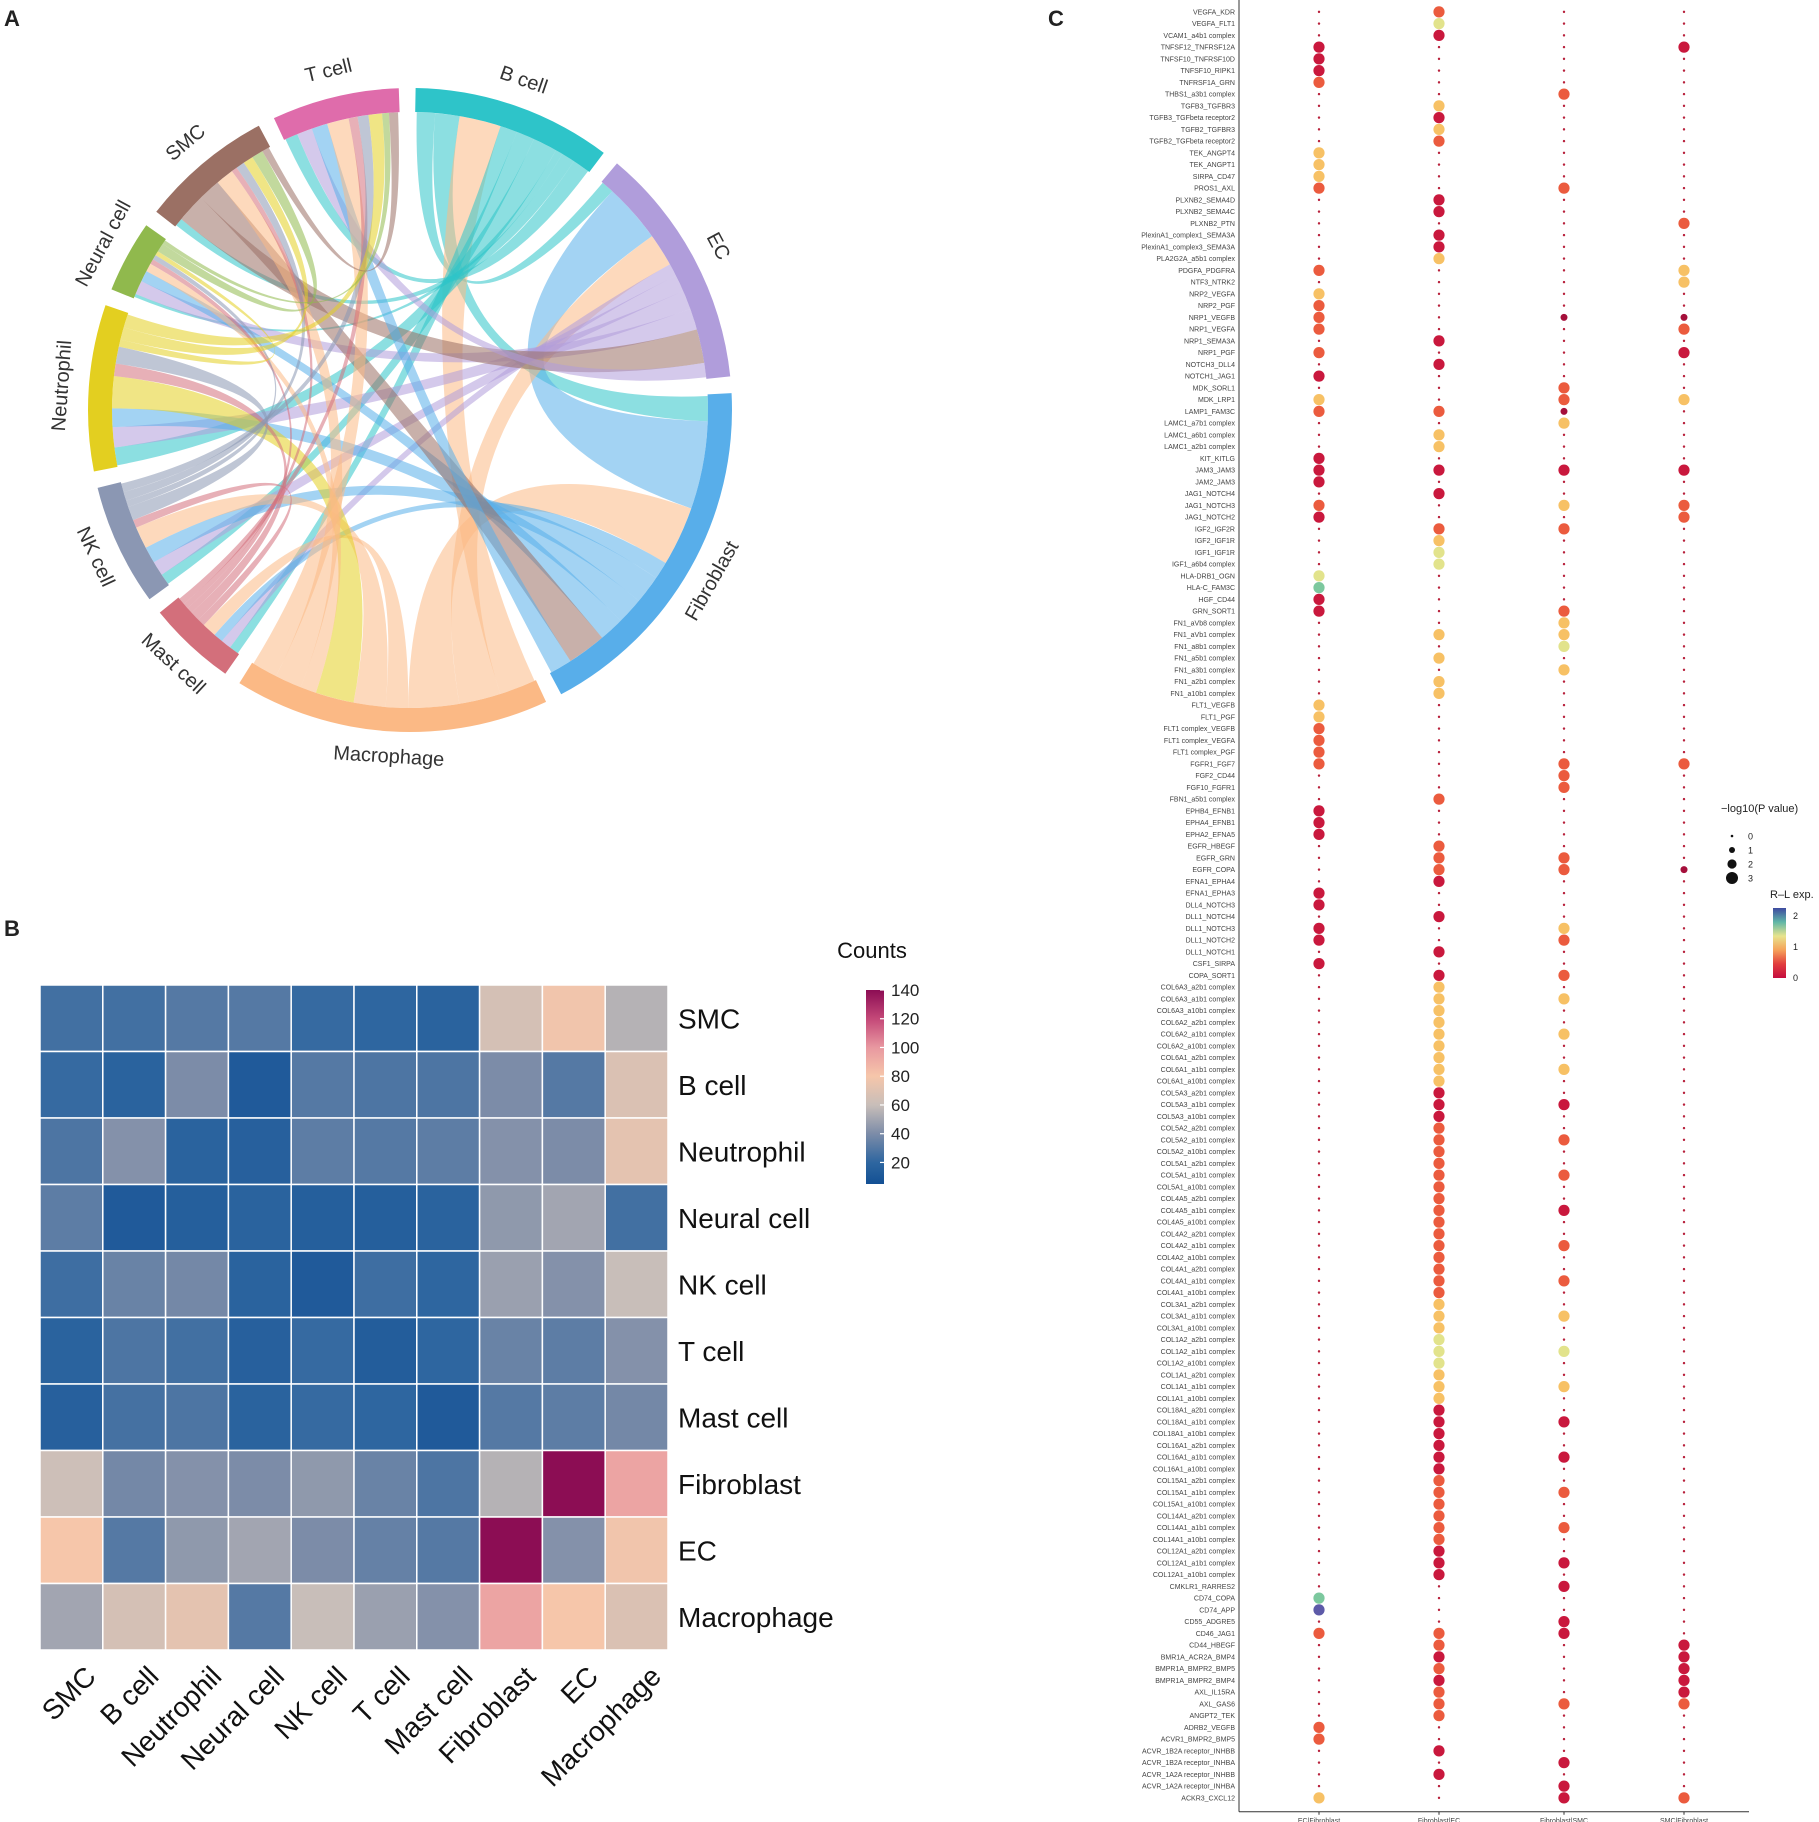 The height and width of the screenshot is (1822, 1819). I want to click on dotplot-row-label: COL16A1_a10b1 complex, so click(1194, 1469).